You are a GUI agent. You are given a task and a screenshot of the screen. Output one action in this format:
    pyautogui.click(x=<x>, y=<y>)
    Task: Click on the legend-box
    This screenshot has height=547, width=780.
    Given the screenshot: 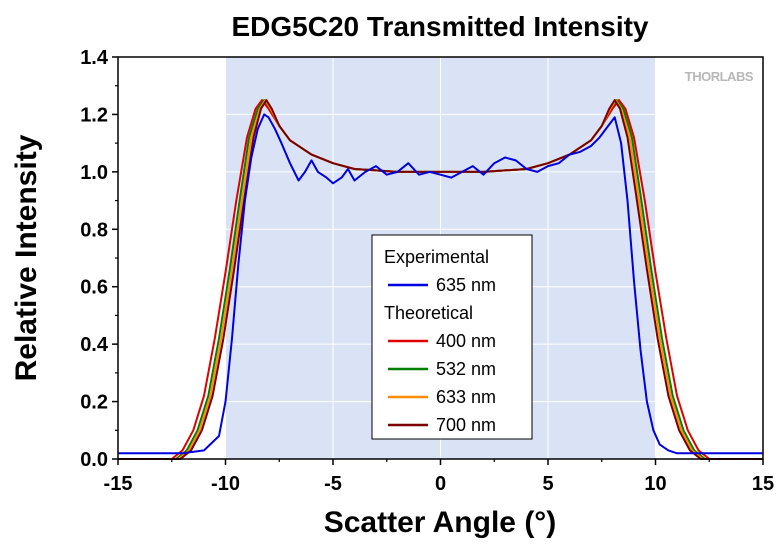 What is the action you would take?
    pyautogui.click(x=452, y=337)
    